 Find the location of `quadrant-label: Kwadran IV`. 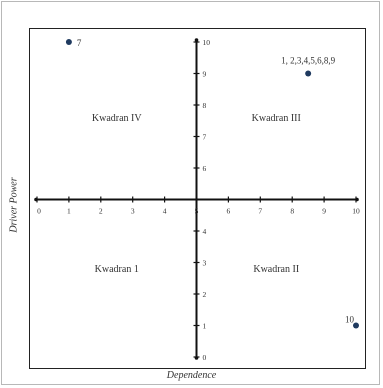

quadrant-label: Kwadran IV is located at coordinates (117, 118).